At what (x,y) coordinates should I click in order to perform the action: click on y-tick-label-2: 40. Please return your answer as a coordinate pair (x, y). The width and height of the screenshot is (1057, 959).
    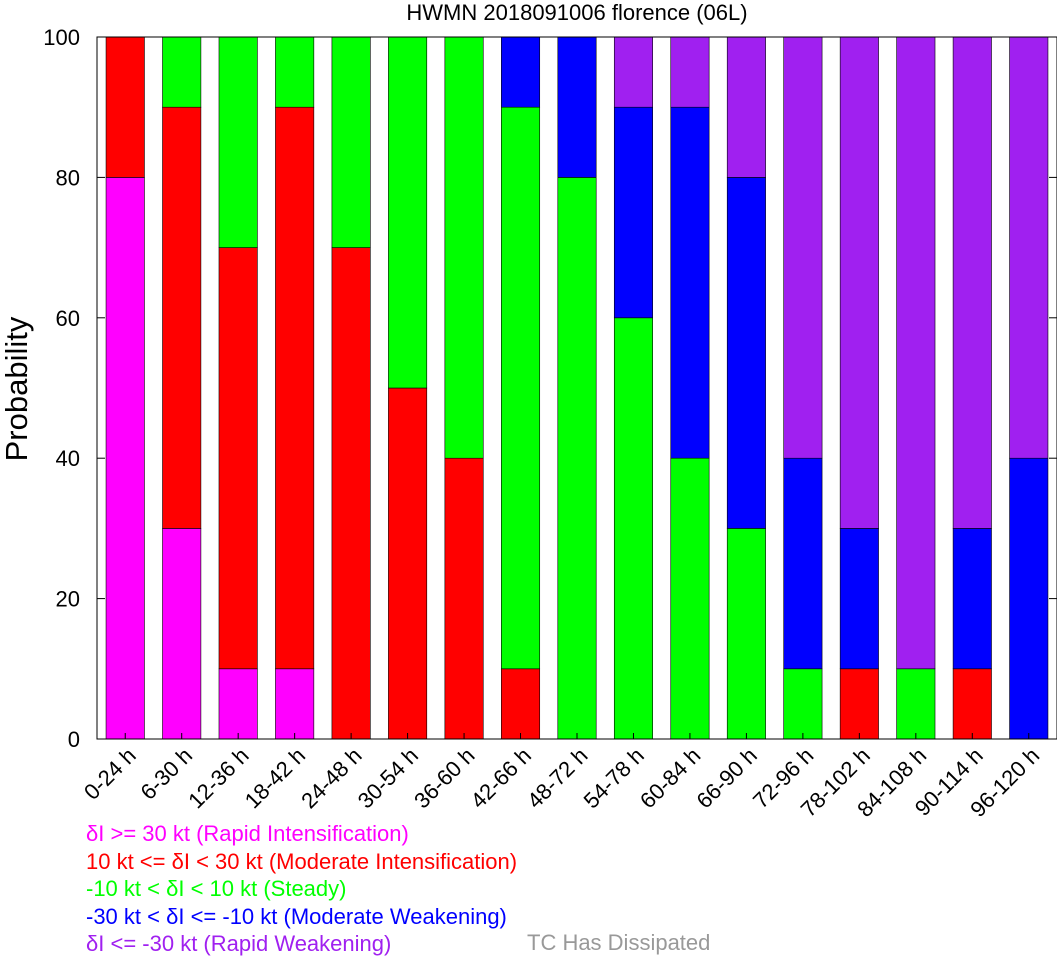
    Looking at the image, I should click on (68, 458).